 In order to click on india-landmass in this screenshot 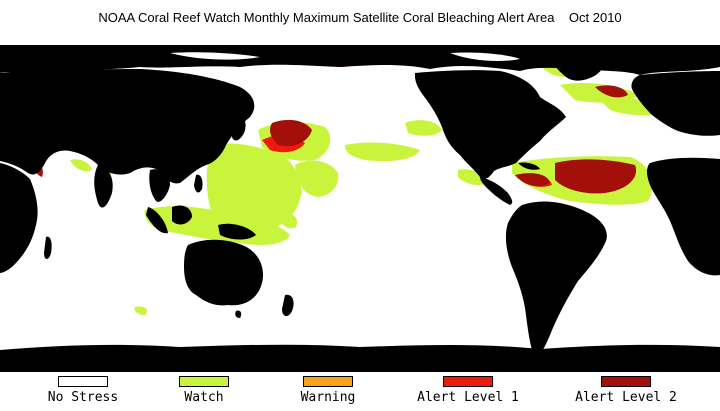, I will do `click(103, 186)`.